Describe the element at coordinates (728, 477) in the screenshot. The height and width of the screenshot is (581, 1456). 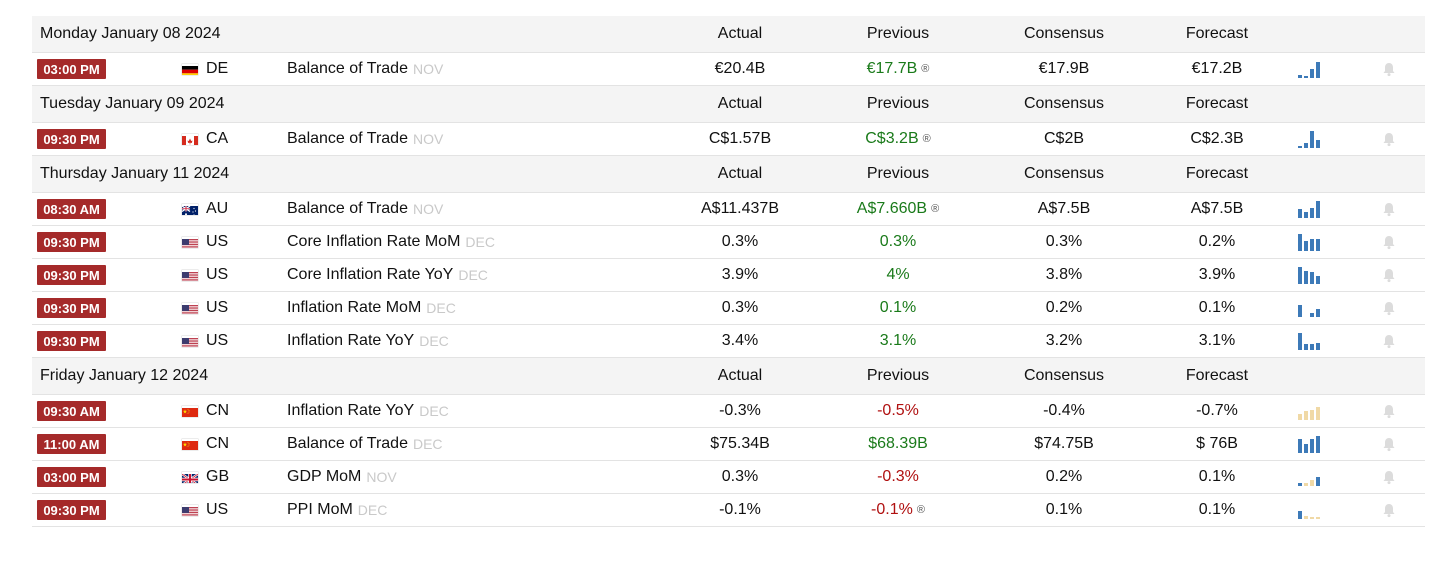
I see `event-row: 03:00 PM GB GDP MoM NOV 0.3% -0.3% 0.2% 0.1%` at that location.